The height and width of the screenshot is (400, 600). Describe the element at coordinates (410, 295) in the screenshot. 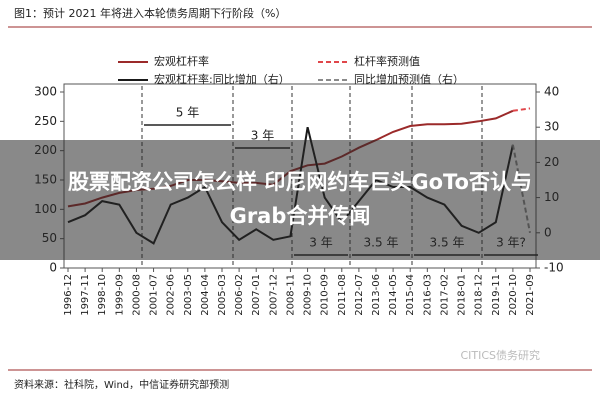

I see `x-tick-label: 2015-04` at that location.